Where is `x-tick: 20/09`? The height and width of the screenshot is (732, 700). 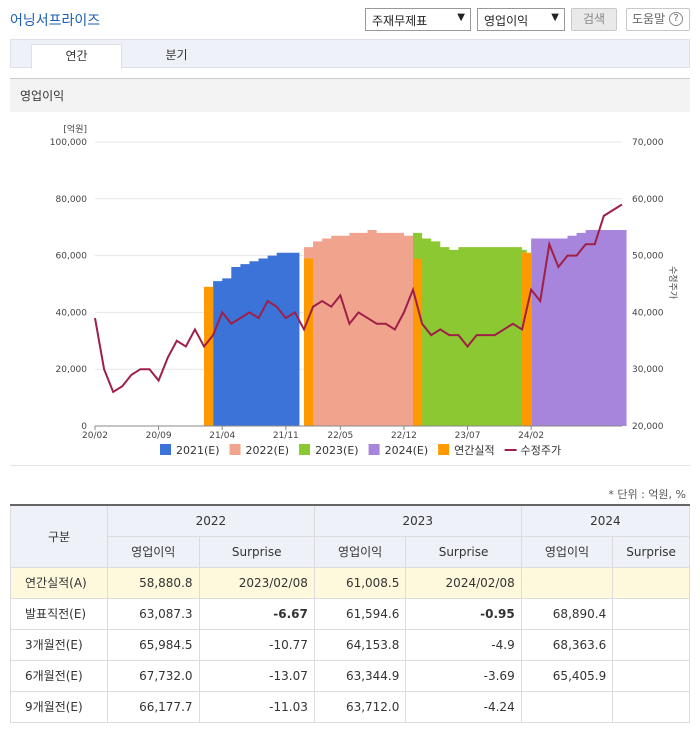
x-tick: 20/09 is located at coordinates (159, 436).